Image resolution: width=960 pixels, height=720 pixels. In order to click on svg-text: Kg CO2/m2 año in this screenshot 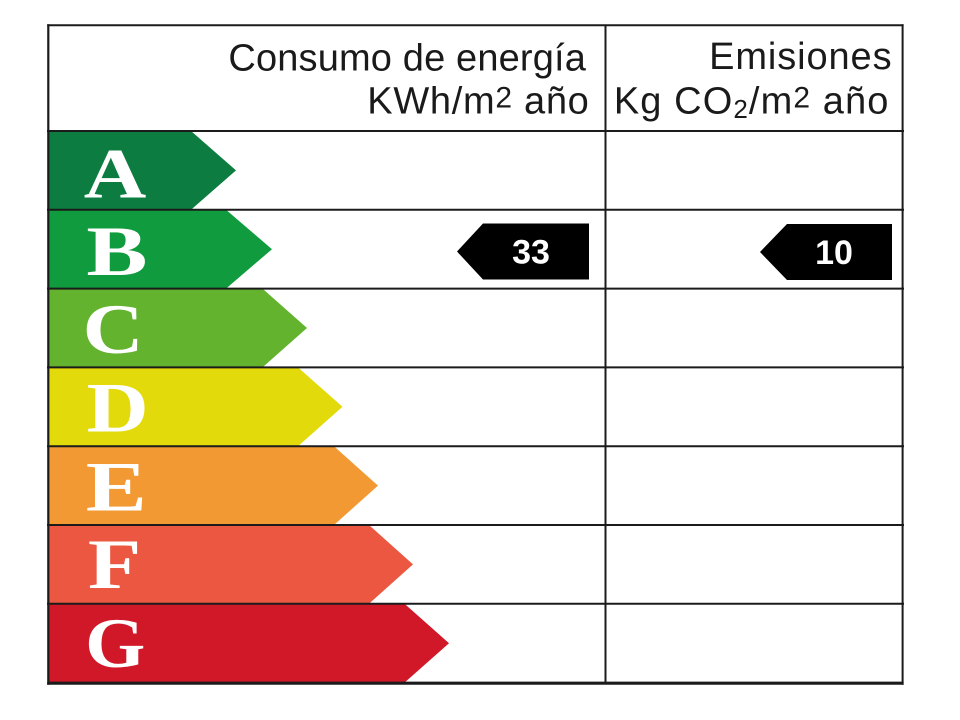, I will do `click(752, 103)`.